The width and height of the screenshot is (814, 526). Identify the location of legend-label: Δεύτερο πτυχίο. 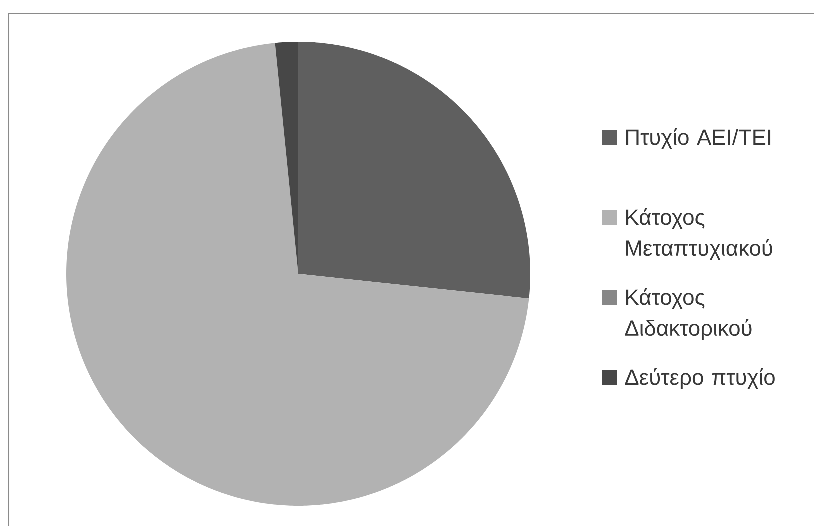
(700, 379).